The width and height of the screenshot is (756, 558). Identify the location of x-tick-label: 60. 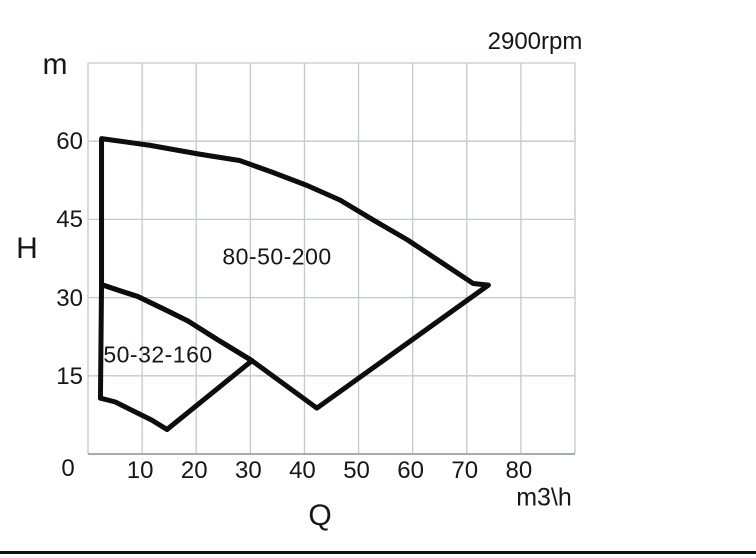
(411, 470).